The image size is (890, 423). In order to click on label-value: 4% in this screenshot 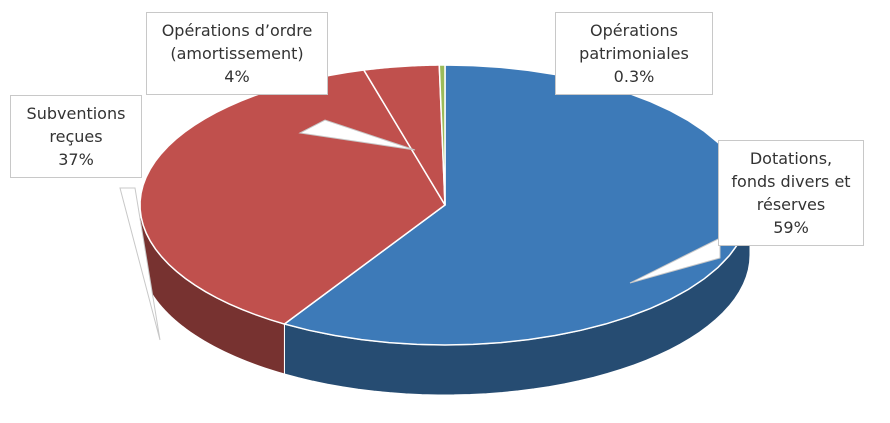, I will do `click(237, 76)`.